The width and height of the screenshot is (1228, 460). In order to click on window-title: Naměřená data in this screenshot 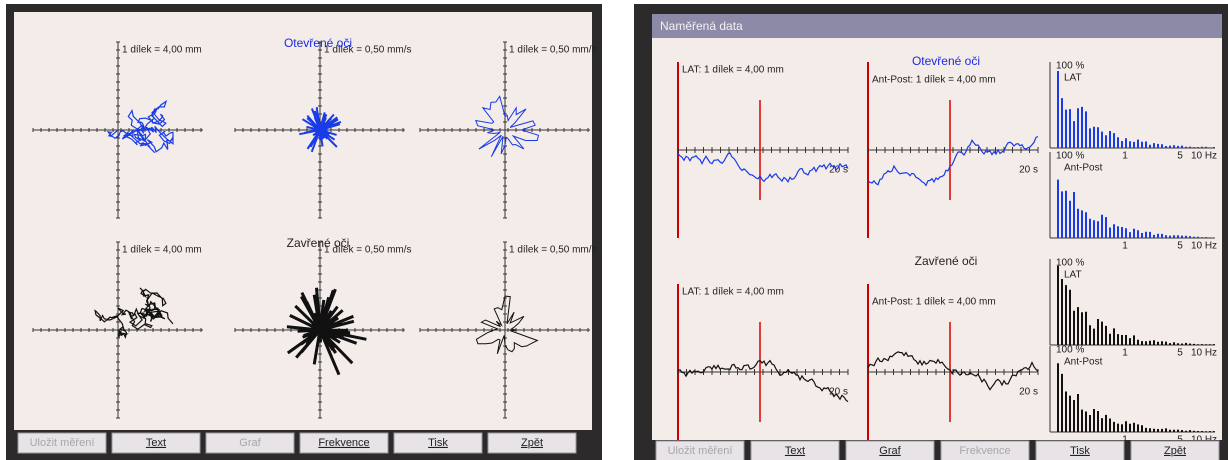, I will do `click(701, 26)`.